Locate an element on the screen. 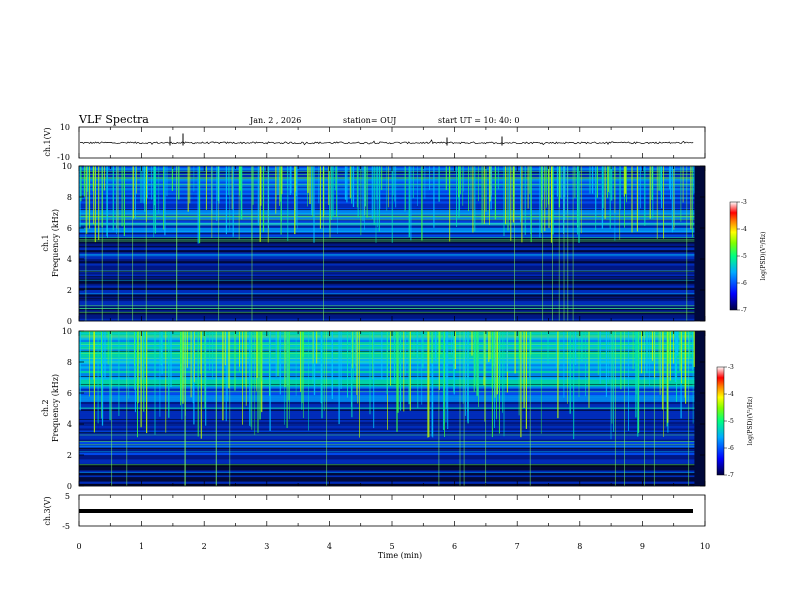  time-axis-tick-3: 3 is located at coordinates (266, 546).